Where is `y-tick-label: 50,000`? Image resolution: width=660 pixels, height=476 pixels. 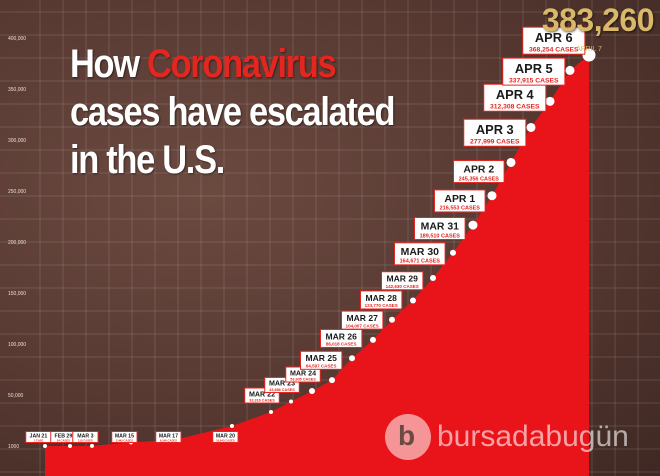
y-tick-label: 50,000 is located at coordinates (16, 396).